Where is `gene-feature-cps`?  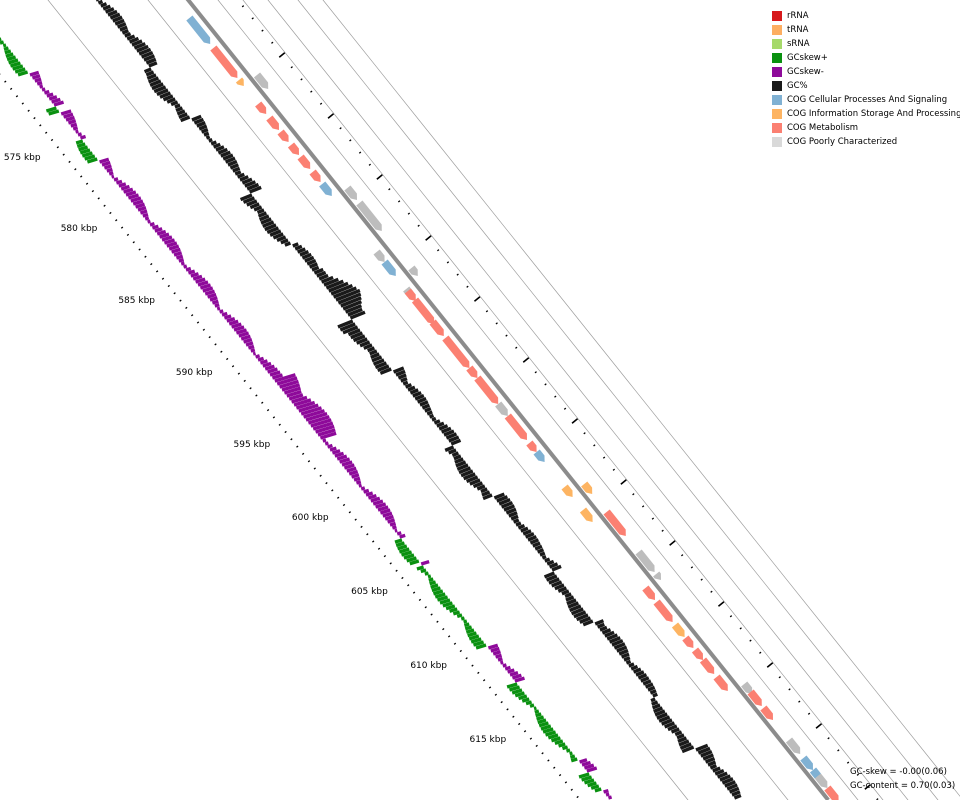
gene-feature-cps is located at coordinates (325, 188).